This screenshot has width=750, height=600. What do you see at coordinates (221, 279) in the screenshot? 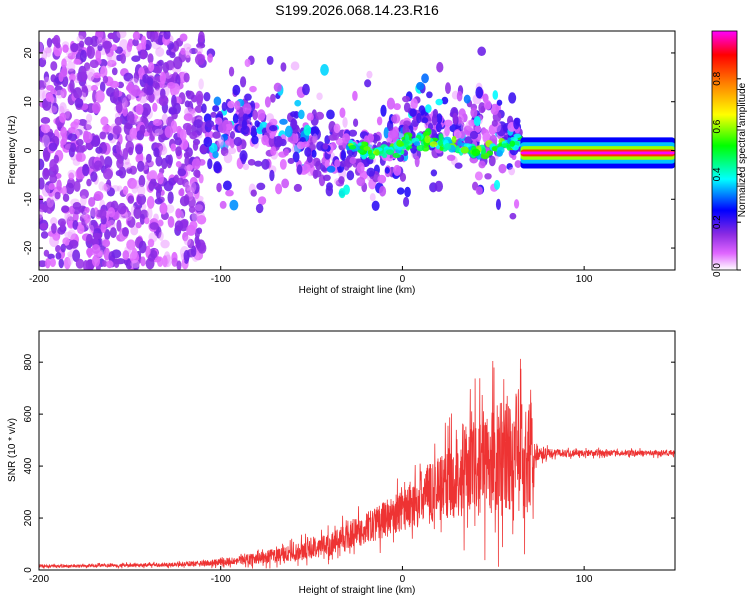
I see `x-tick-label: -100` at bounding box center [221, 279].